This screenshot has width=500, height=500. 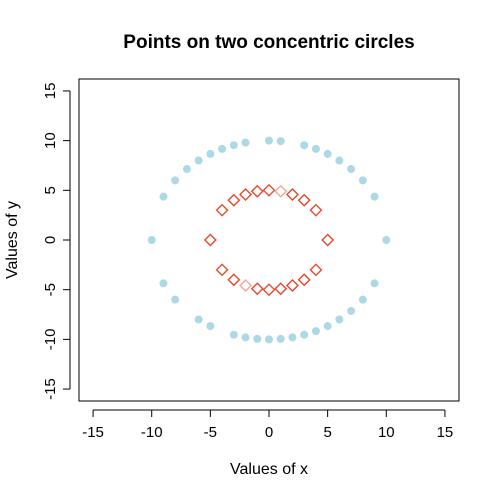 I want to click on y-axis: -15 -10 -5 0 5 10 15, so click(x=56, y=241).